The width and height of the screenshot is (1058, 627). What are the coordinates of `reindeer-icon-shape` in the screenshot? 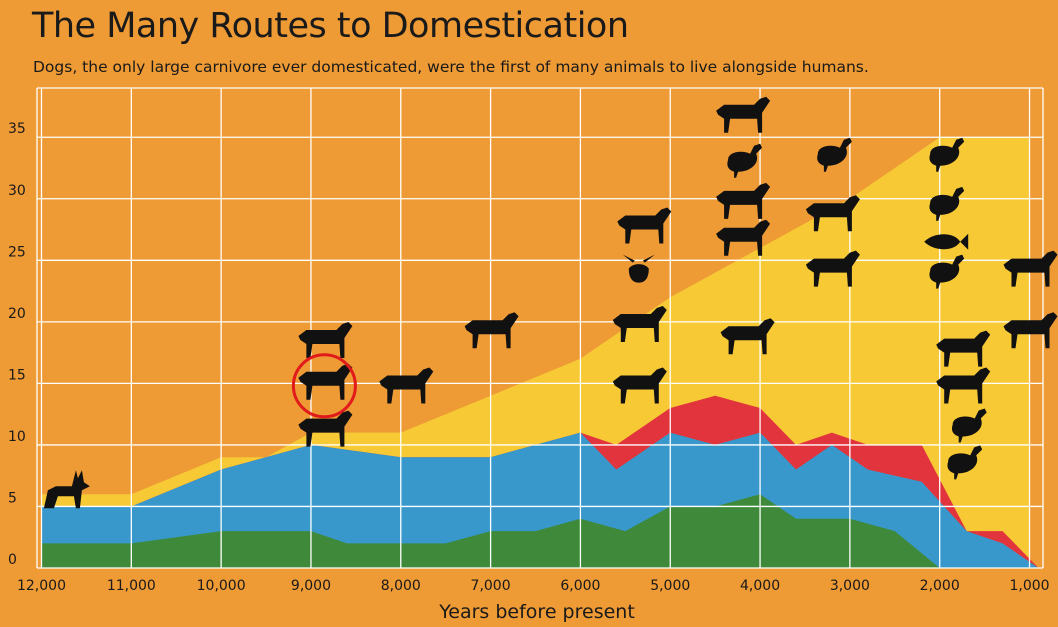 It's located at (1030, 268).